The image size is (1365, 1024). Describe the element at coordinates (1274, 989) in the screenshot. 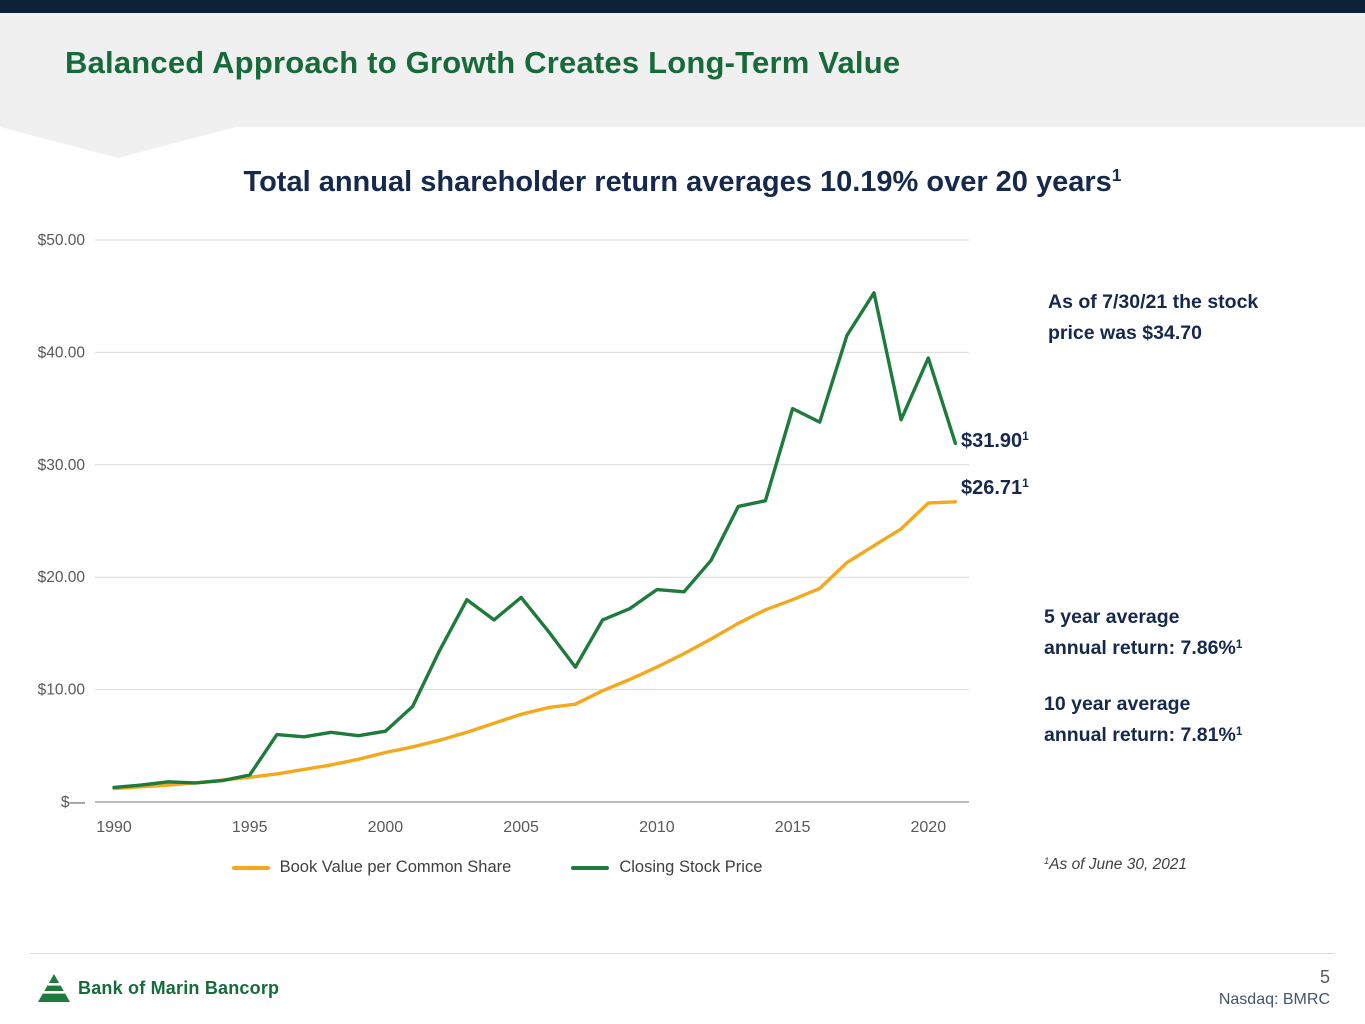

I see `page-info: 5 Nasdaq: BMRC` at that location.